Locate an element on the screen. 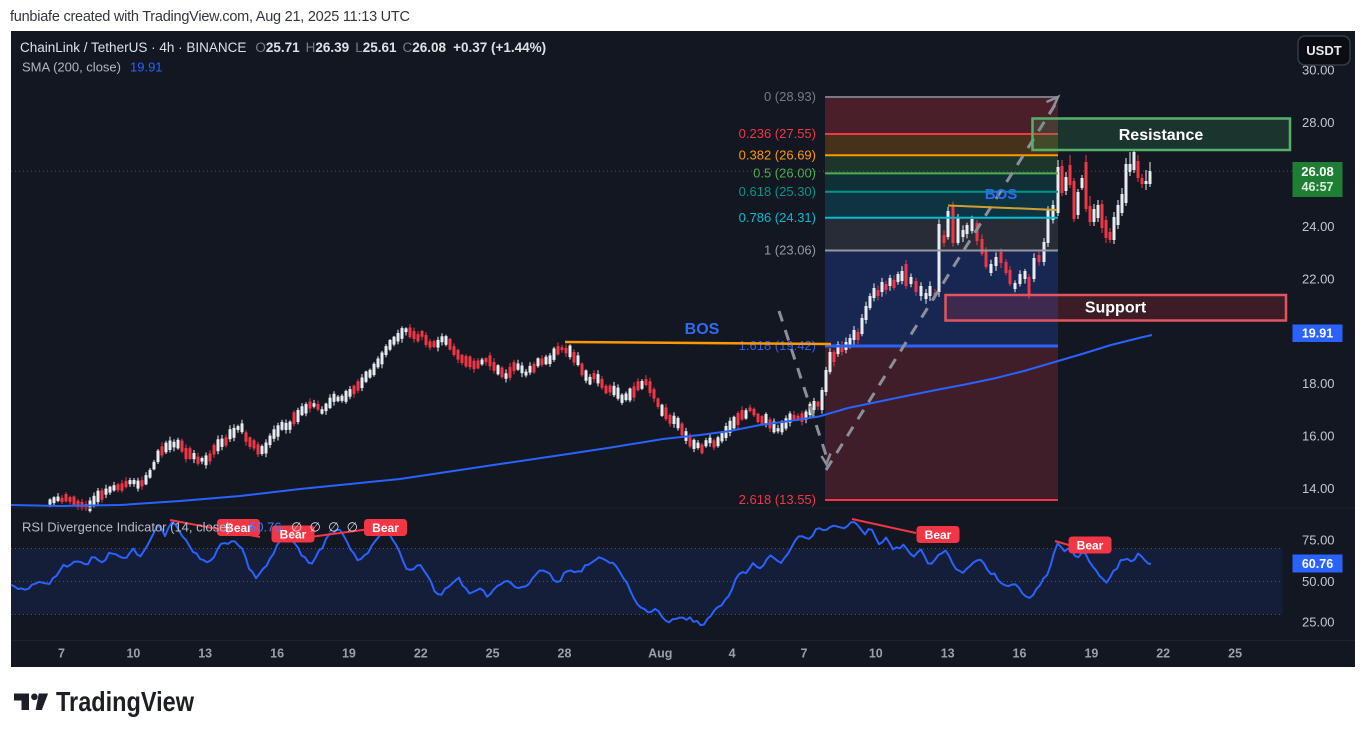 The height and width of the screenshot is (737, 1366). svg-text: TradingView is located at coordinates (125, 701).